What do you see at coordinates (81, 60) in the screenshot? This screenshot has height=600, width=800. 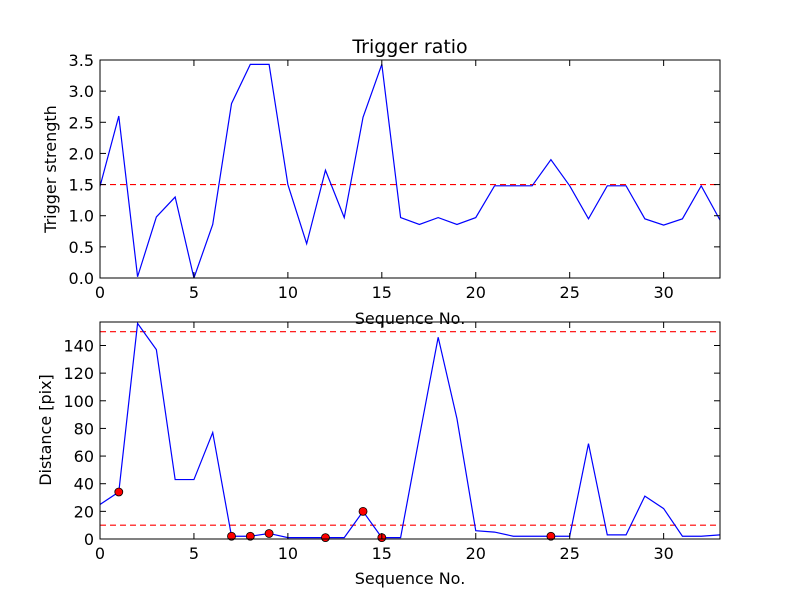 I see `top-y-tick-label: 3.5` at bounding box center [81, 60].